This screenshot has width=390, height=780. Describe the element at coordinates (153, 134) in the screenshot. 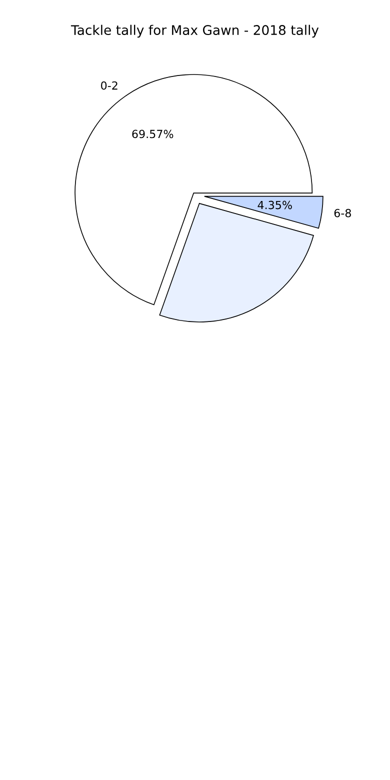

I see `data-label: 69.57%` at that location.